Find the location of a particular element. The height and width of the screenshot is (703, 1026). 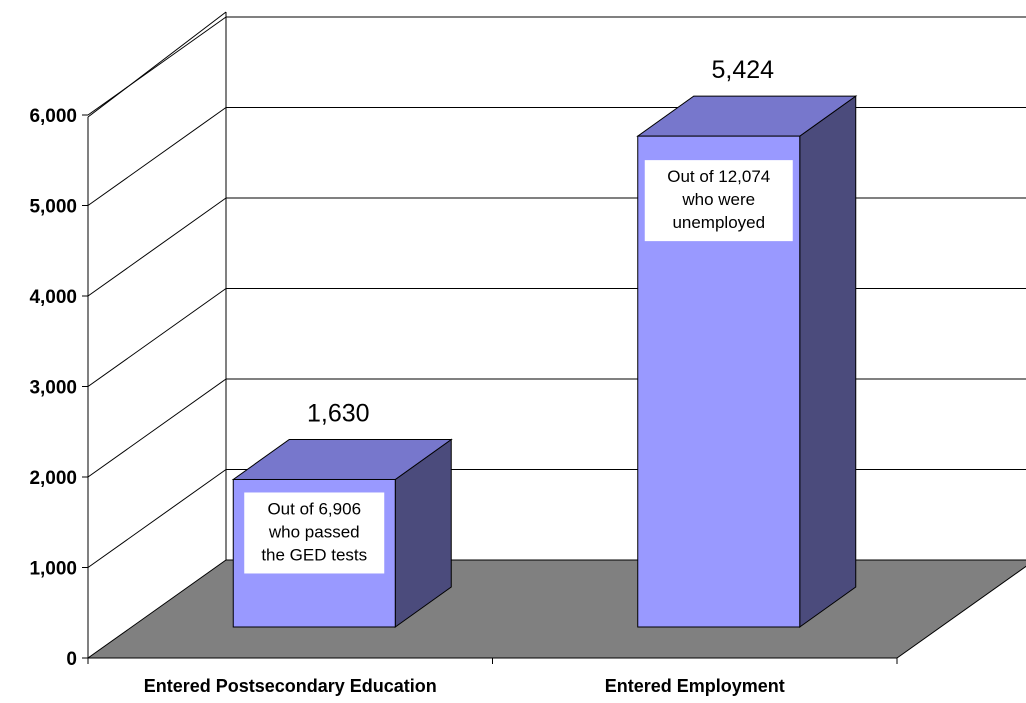

bar-value-label: 5,424 is located at coordinates (742, 70).